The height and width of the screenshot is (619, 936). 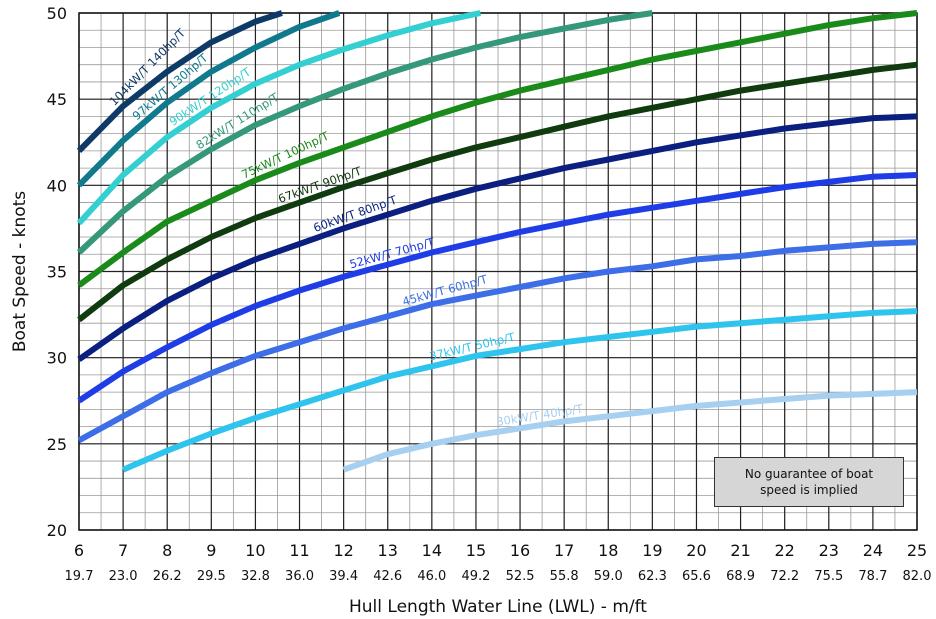 What do you see at coordinates (255, 576) in the screenshot?
I see `x-tick-ft-label: 32.8` at bounding box center [255, 576].